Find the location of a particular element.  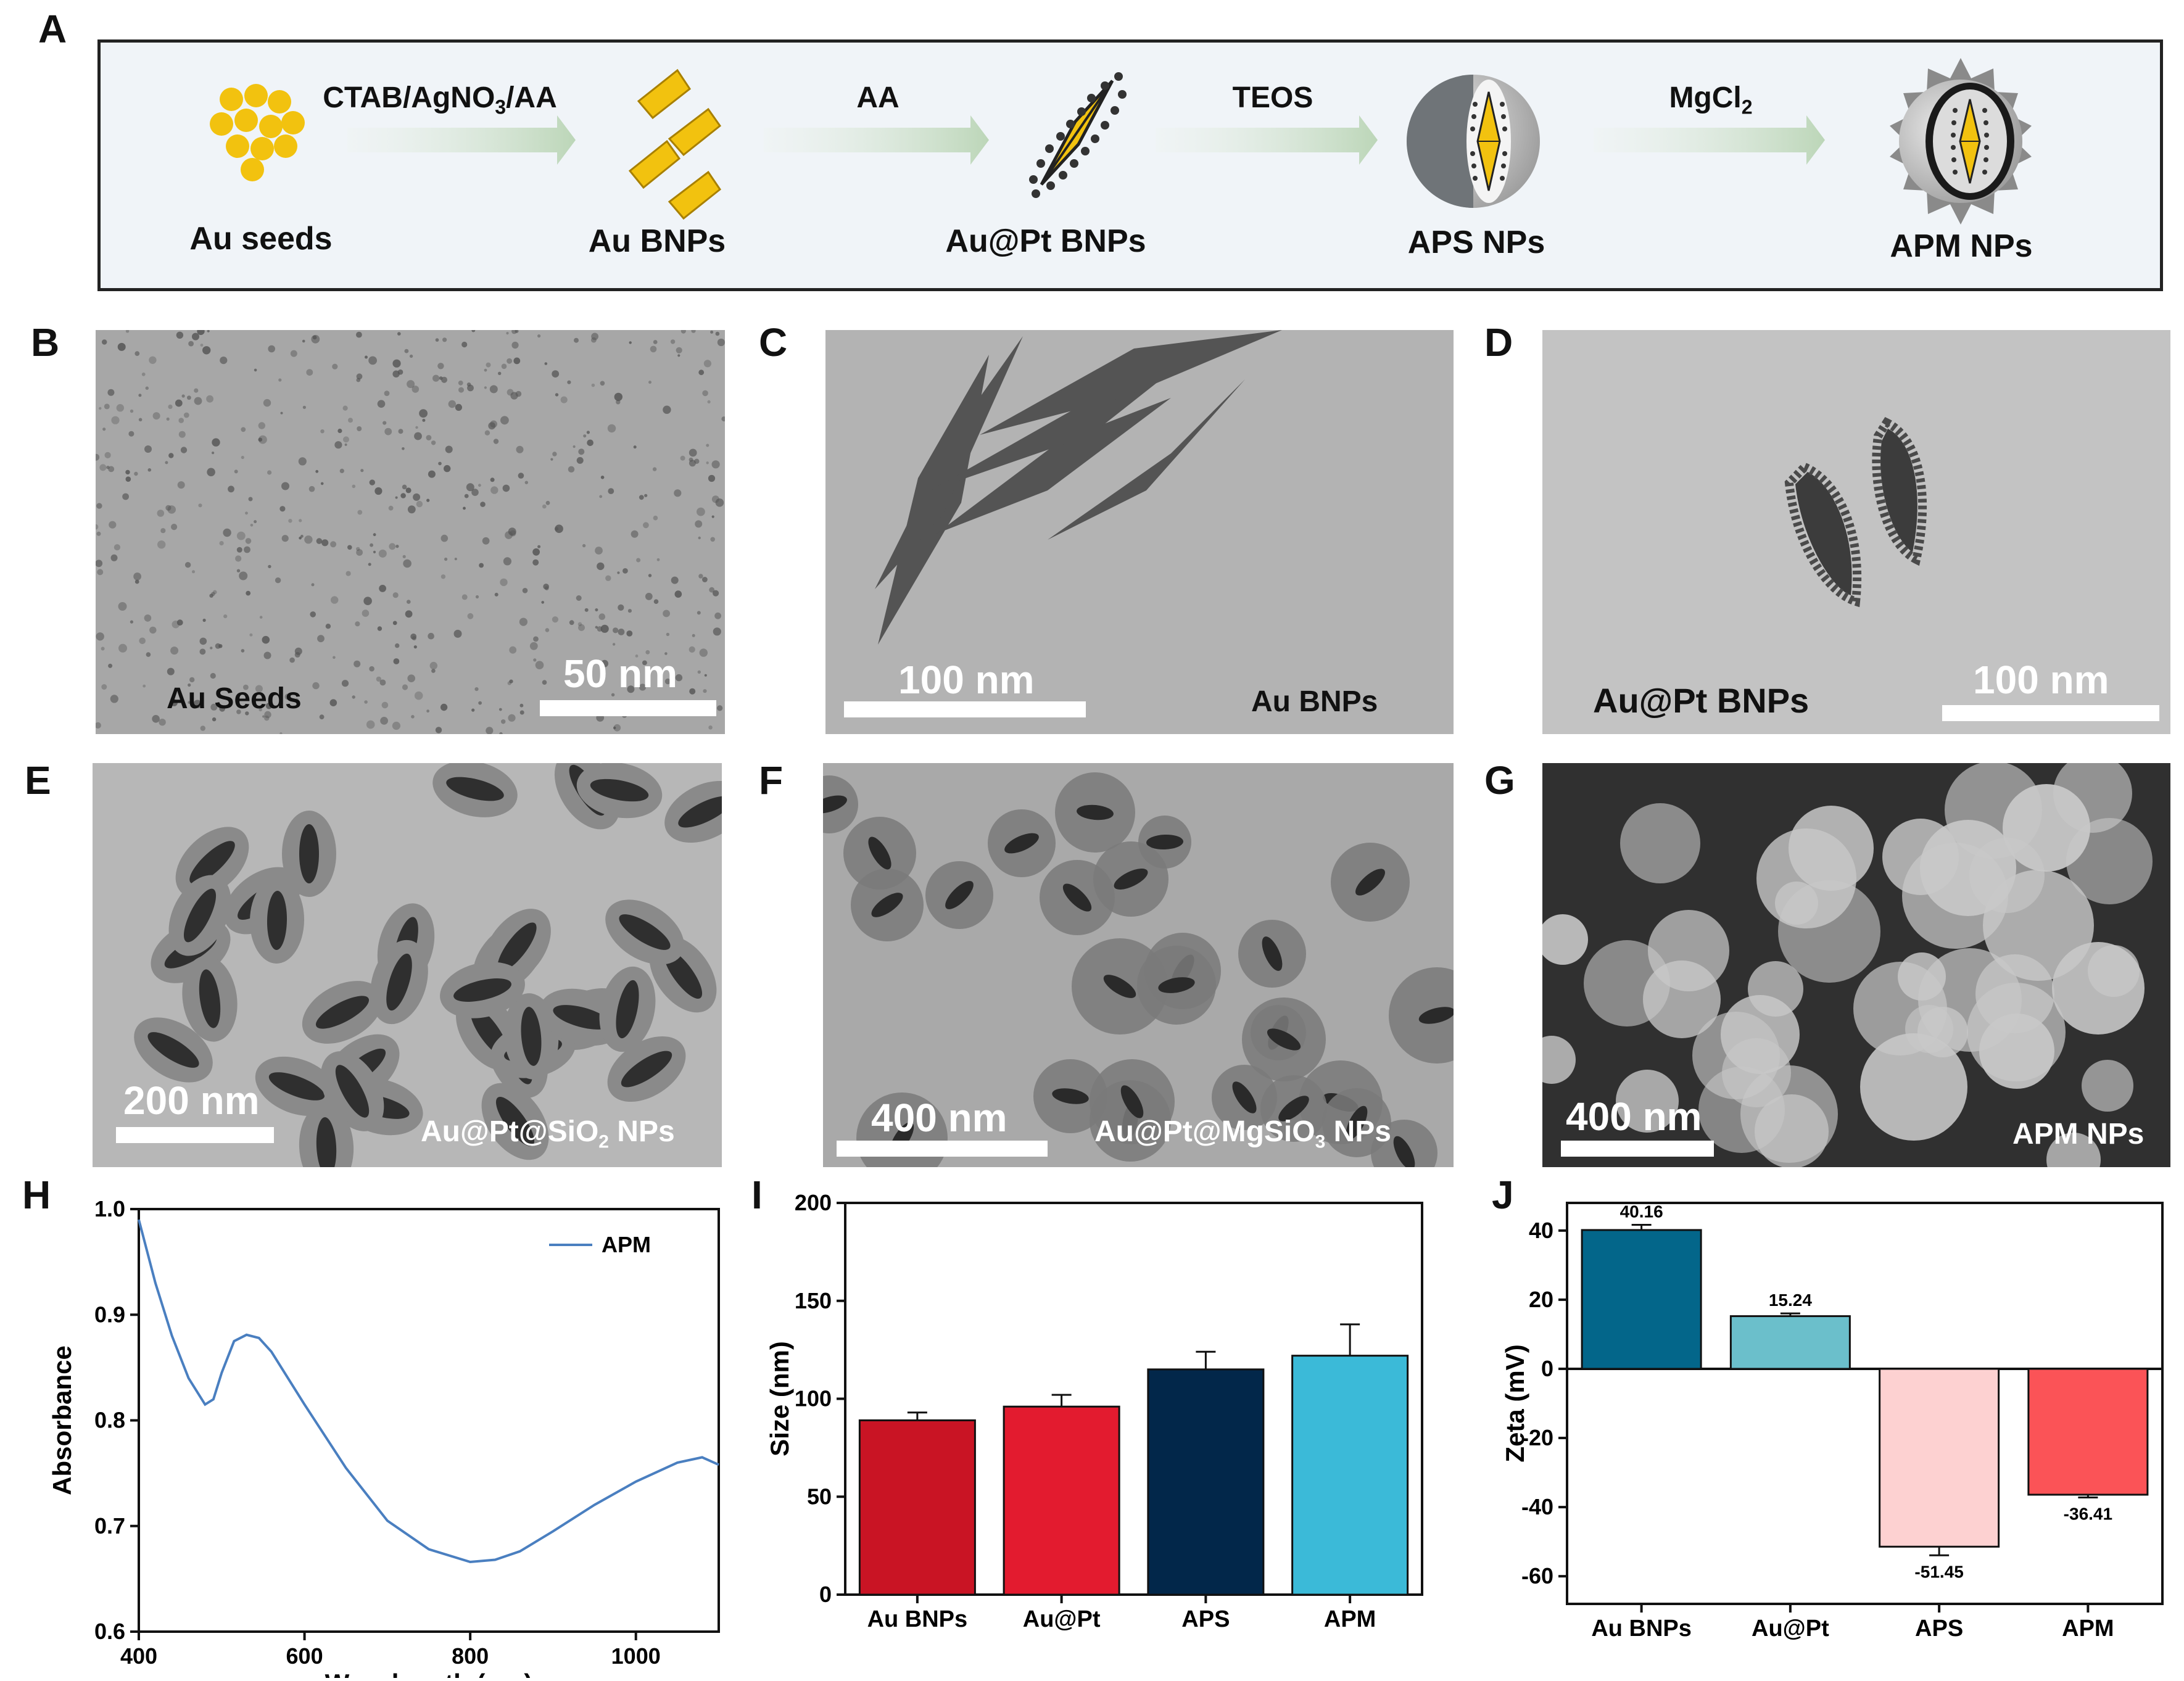

y-tick-label: 0.9 is located at coordinates (110, 1314).